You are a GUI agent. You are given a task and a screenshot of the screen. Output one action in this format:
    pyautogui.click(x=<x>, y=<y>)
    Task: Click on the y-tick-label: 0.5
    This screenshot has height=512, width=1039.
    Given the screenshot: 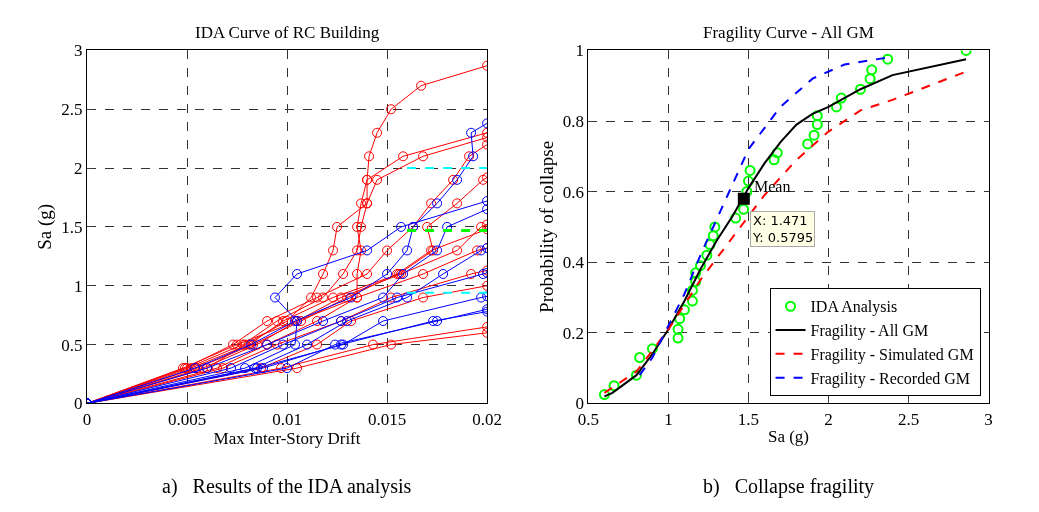 What is the action you would take?
    pyautogui.click(x=72, y=345)
    